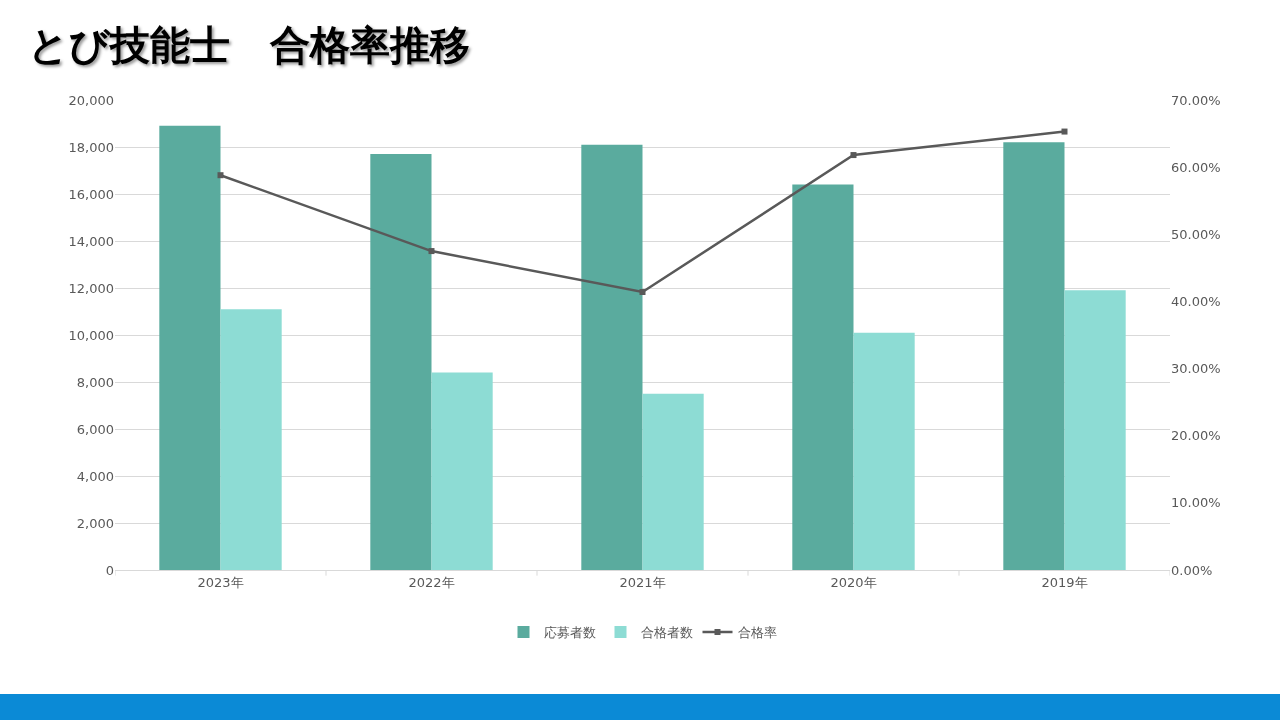 The height and width of the screenshot is (720, 1280). I want to click on y-tick-label: 14,000, so click(91, 241).